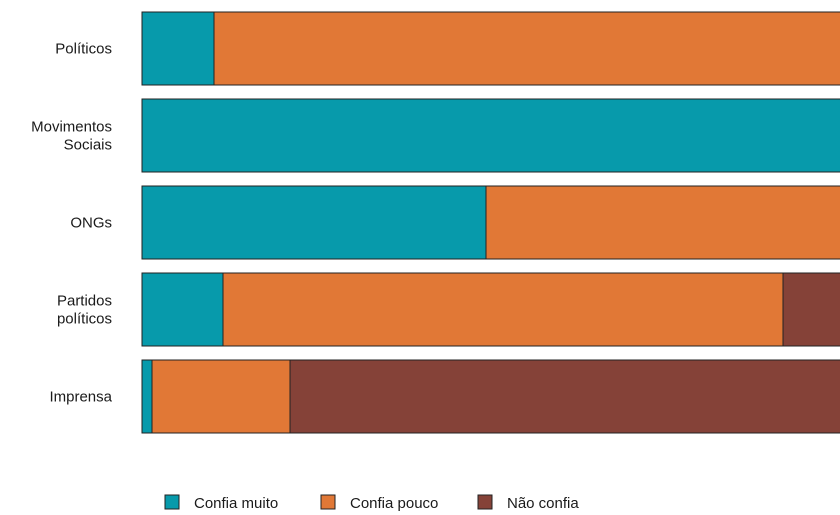 The height and width of the screenshot is (515, 840). Describe the element at coordinates (182, 309) in the screenshot. I see `bar-partidos-politicos-confia-muito` at that location.